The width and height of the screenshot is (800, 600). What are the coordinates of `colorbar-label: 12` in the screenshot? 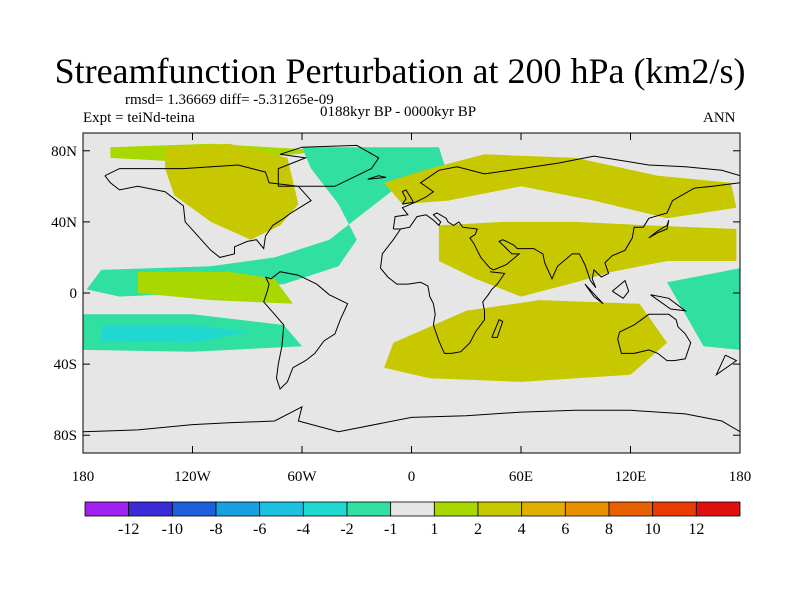 It's located at (696, 529).